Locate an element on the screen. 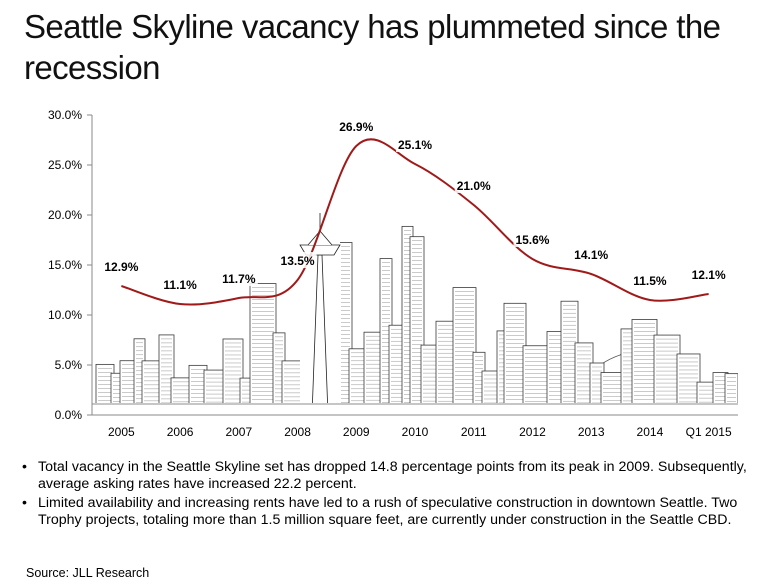  y-tick-label: 20.0% is located at coordinates (65, 215).